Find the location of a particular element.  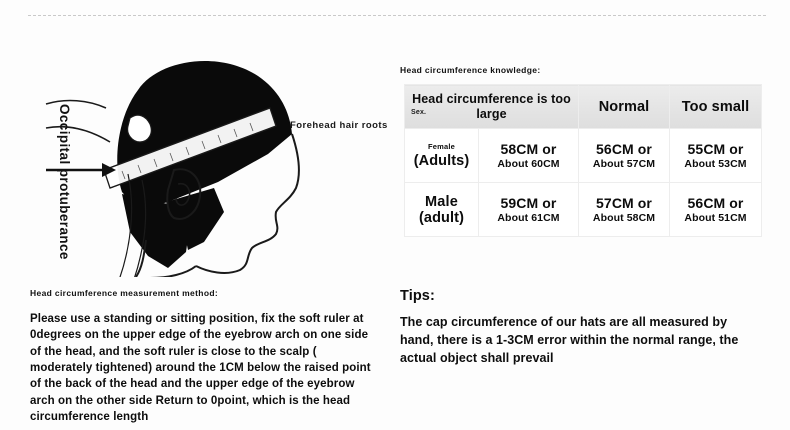

occipital-arrow is located at coordinates (81, 170).